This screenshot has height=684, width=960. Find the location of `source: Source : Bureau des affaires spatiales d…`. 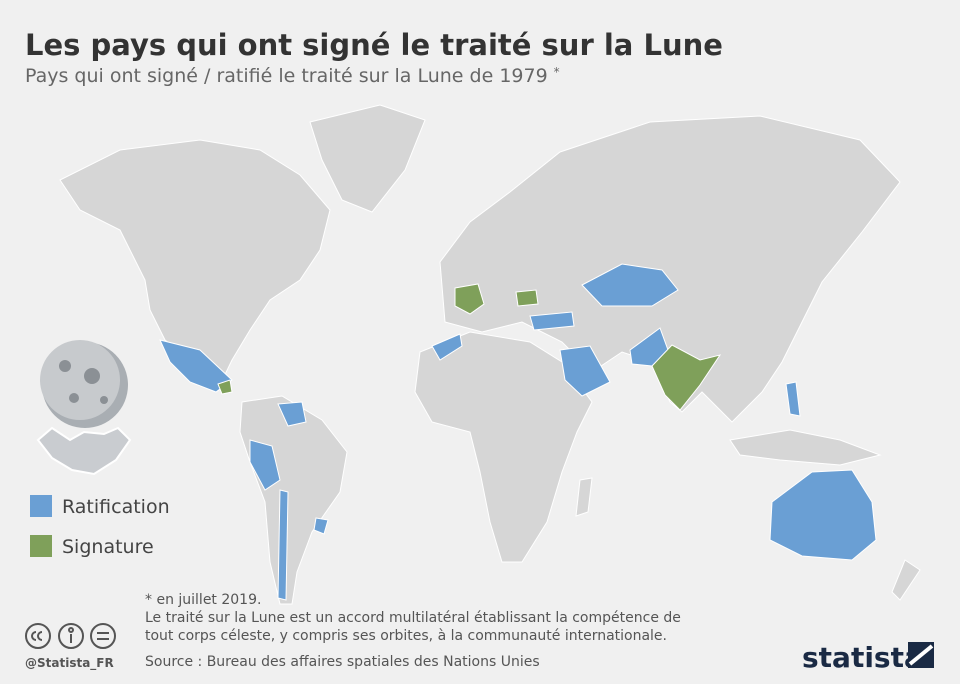

source: Source : Bureau des affaires spatiales d… is located at coordinates (342, 662).